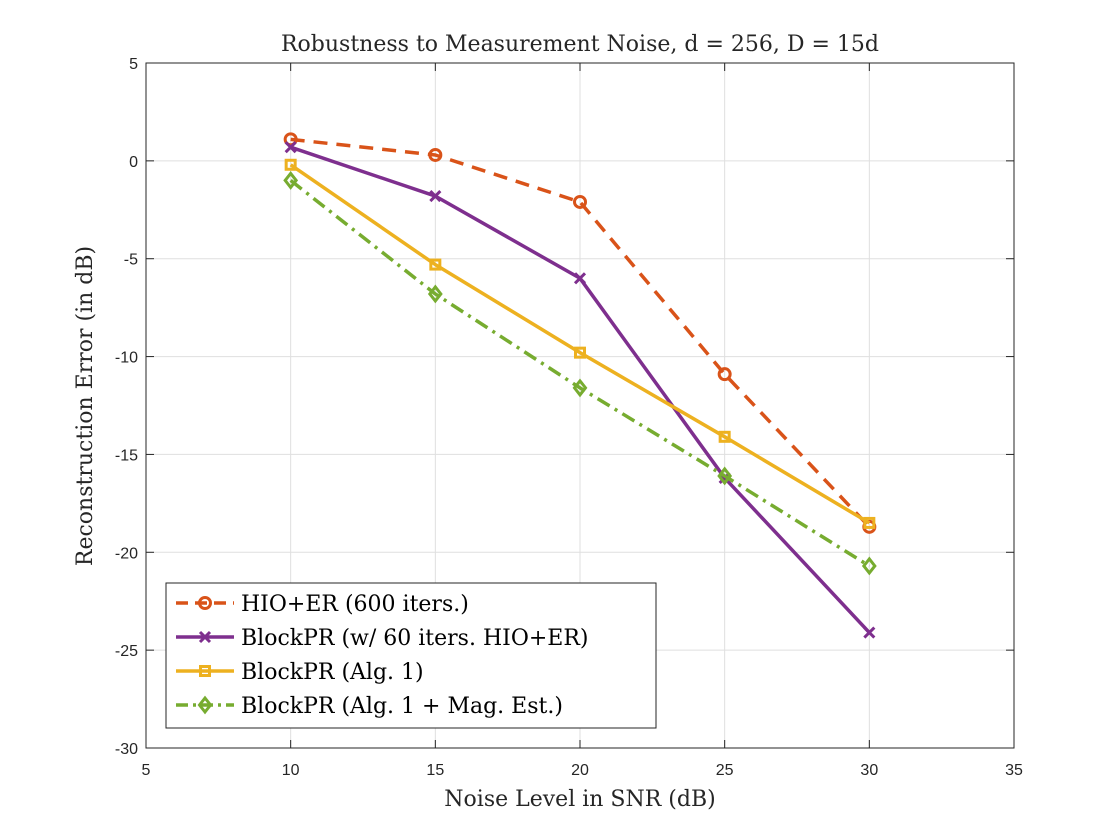  I want to click on y-tick-label: -5, so click(131, 260).